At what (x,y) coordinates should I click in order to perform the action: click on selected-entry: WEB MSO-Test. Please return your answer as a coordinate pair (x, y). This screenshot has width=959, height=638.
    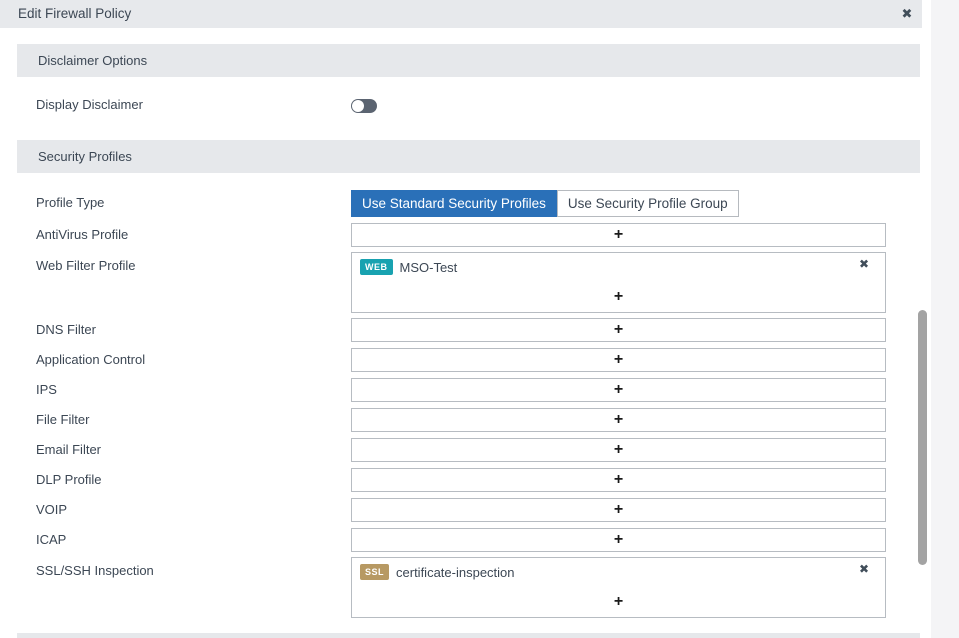
    Looking at the image, I should click on (408, 267).